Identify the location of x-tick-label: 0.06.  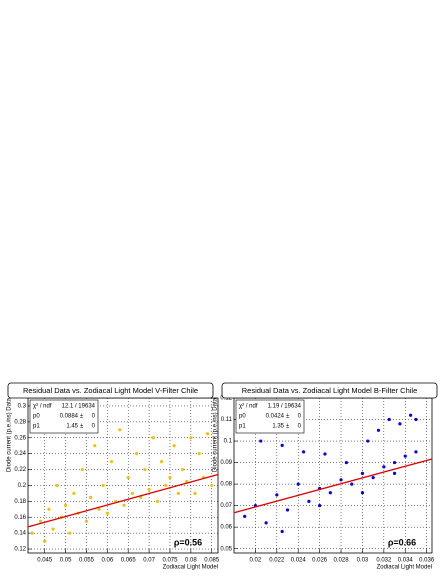
(107, 561).